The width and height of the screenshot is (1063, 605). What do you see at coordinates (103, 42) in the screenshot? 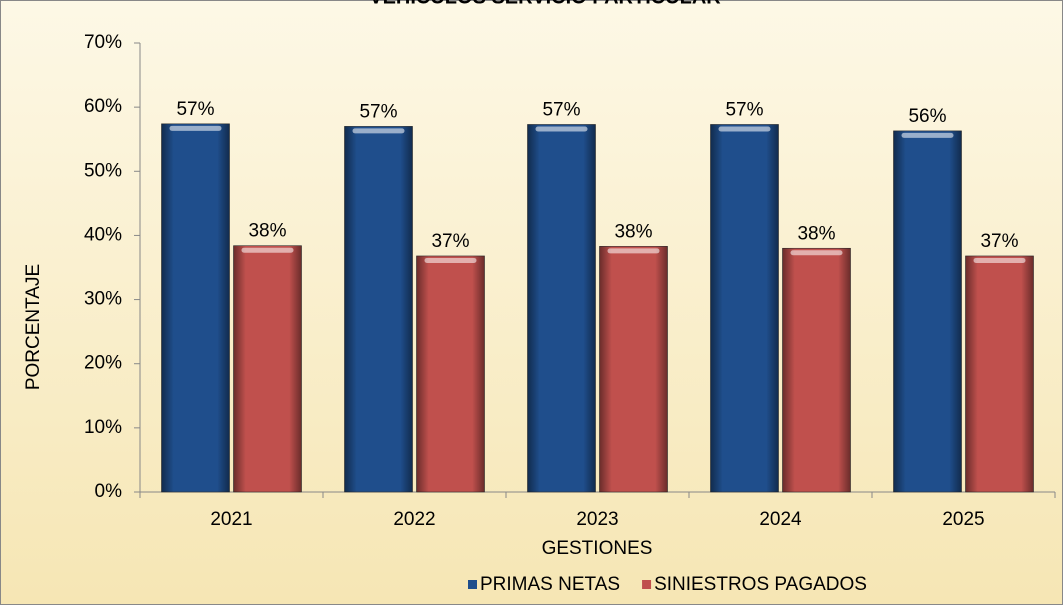
I see `y-tick-label: 70%` at bounding box center [103, 42].